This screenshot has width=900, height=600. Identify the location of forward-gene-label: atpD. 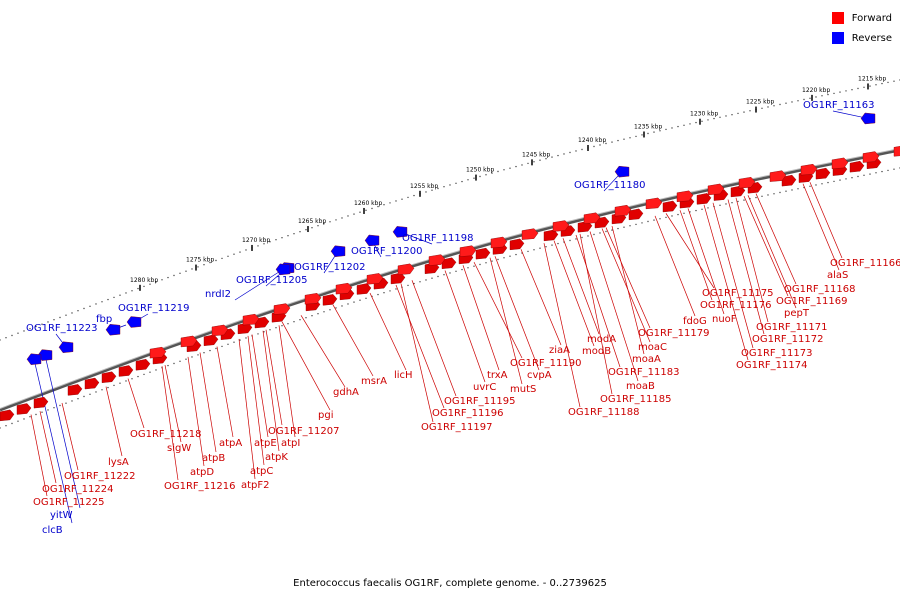
(202, 472).